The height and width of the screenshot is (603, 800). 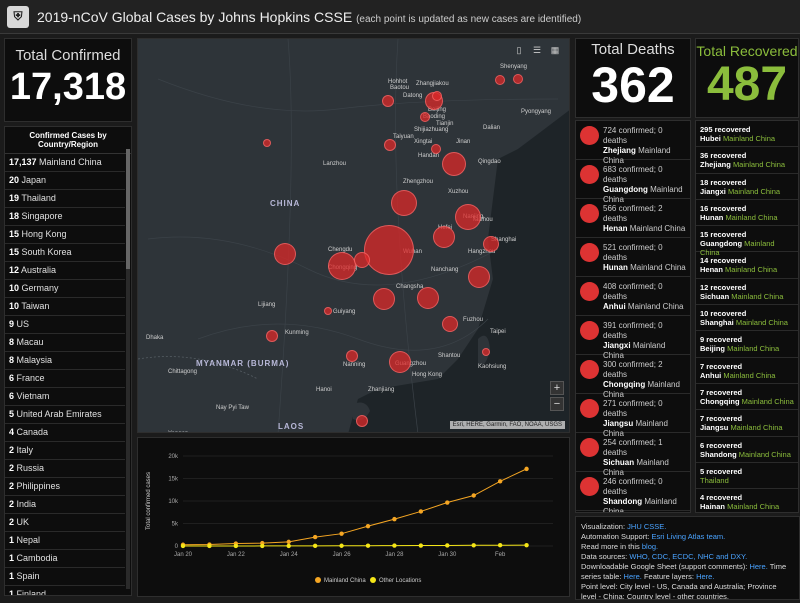 I want to click on country-row: 6 France, so click(x=65, y=379).